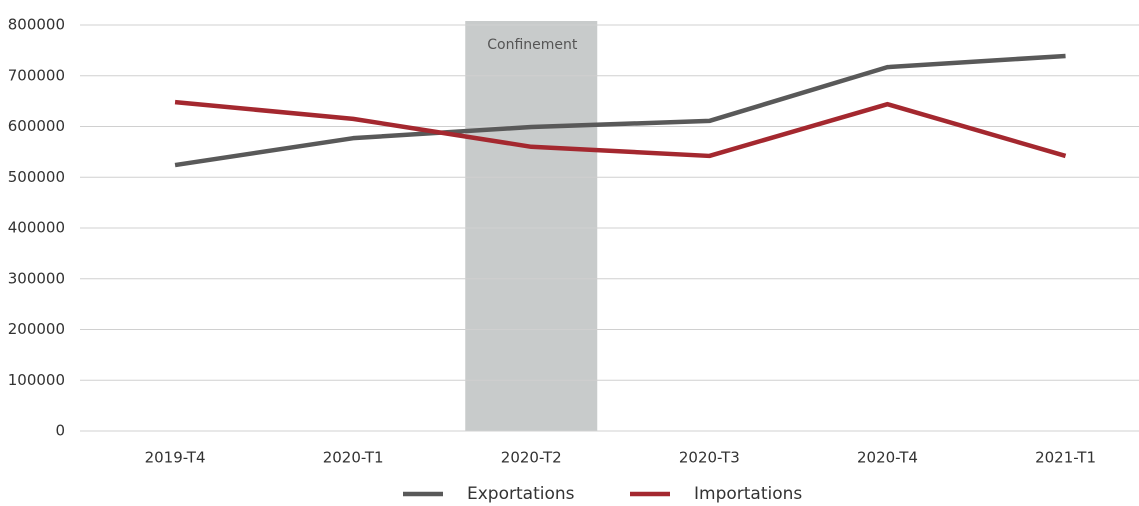  What do you see at coordinates (521, 494) in the screenshot?
I see `legend-label: Exportations` at bounding box center [521, 494].